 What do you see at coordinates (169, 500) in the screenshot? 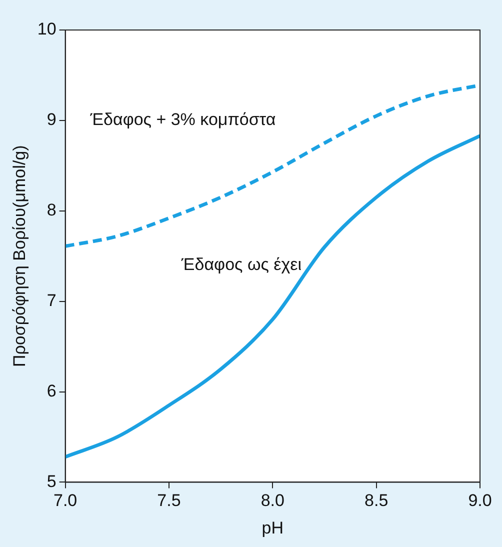
I see `x-tick-label: 7.5` at bounding box center [169, 500].